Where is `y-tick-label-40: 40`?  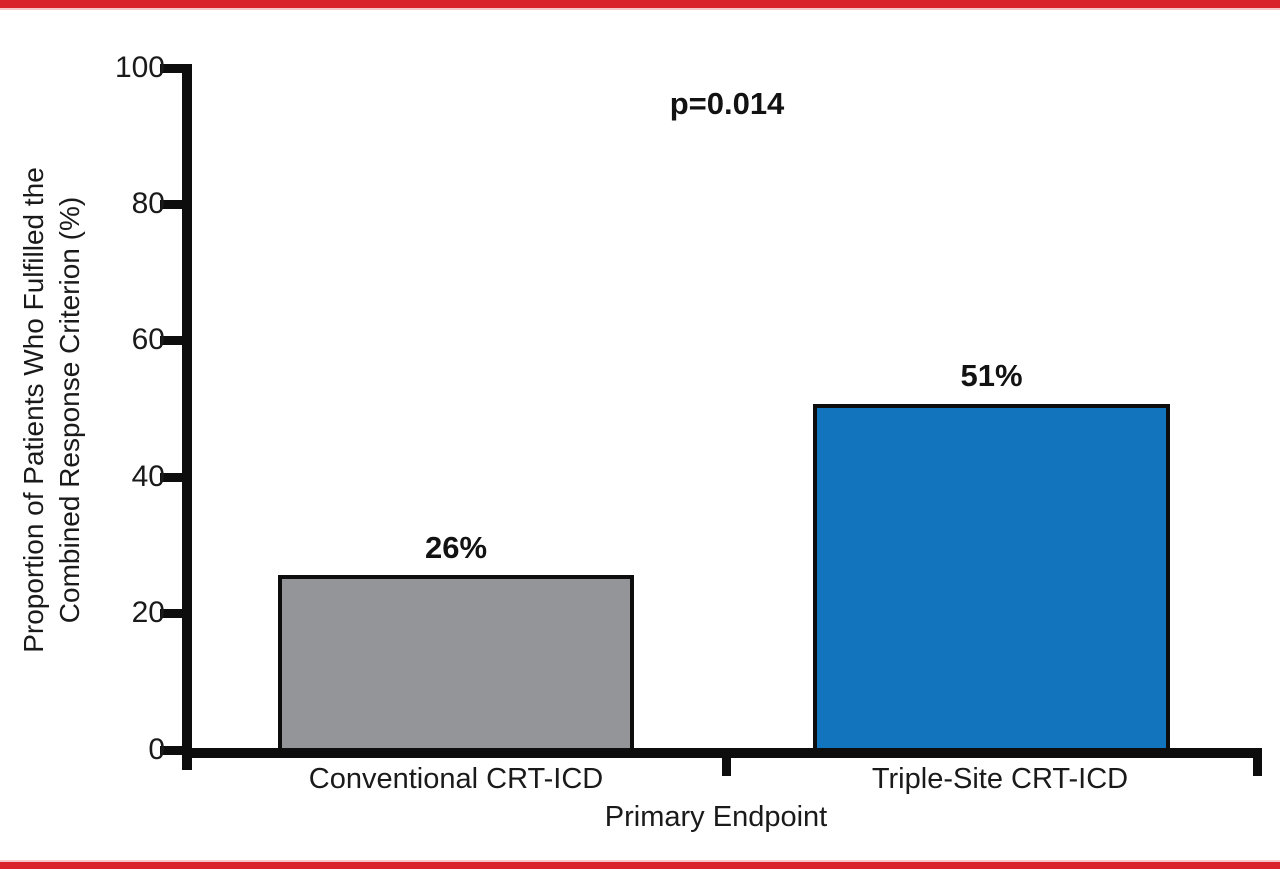
y-tick-label-40: 40 is located at coordinates (148, 476).